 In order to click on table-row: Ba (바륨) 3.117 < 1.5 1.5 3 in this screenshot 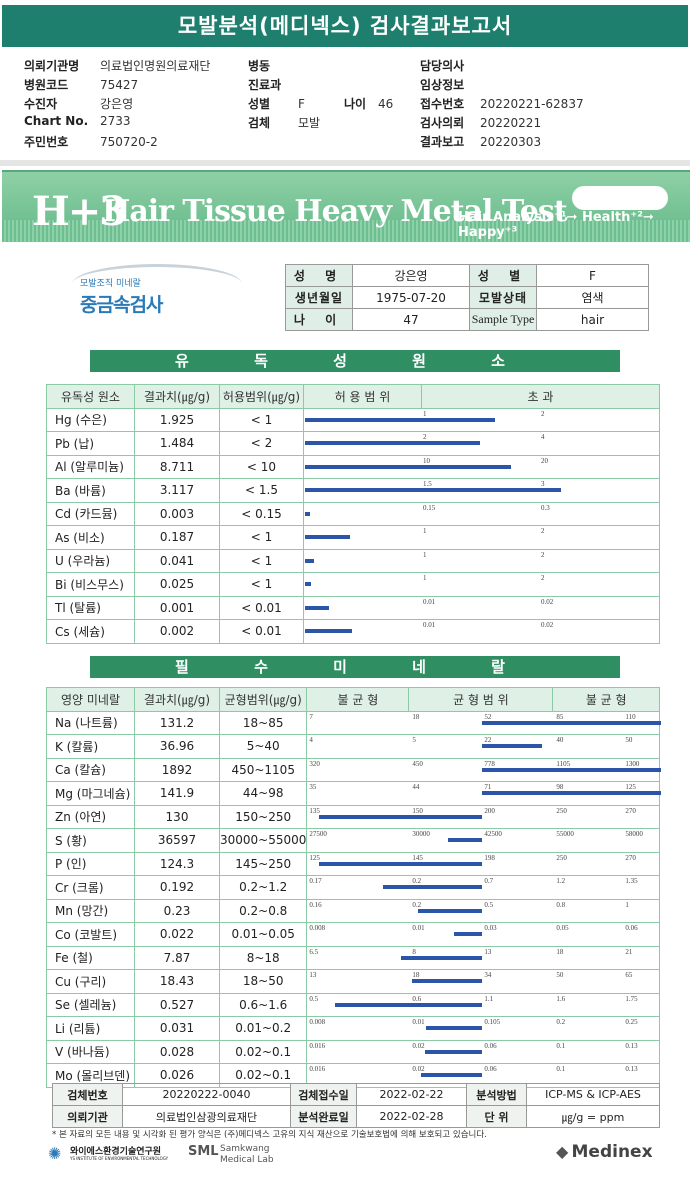, I will do `click(353, 490)`.